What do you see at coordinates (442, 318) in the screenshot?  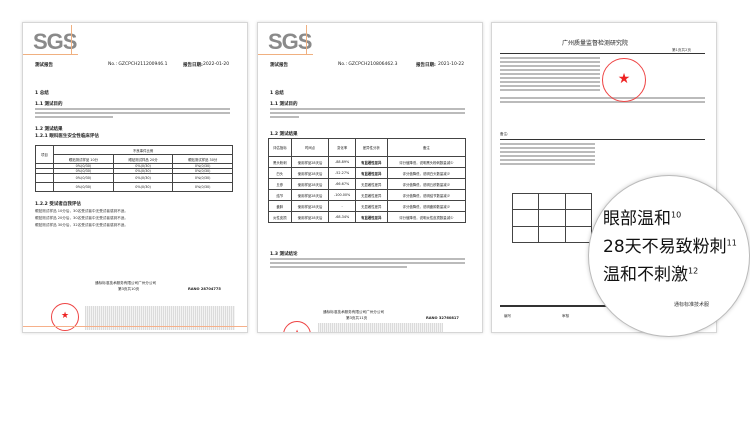 I see `rano-number: RANO 32760817` at bounding box center [442, 318].